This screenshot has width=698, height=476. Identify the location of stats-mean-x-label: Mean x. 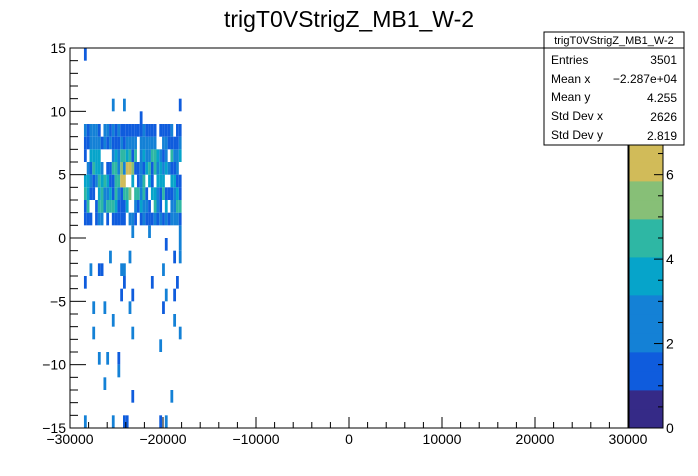
(570, 79).